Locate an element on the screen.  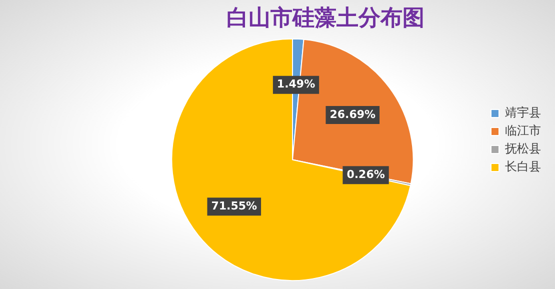
legend-label: 临江市 is located at coordinates (523, 131).